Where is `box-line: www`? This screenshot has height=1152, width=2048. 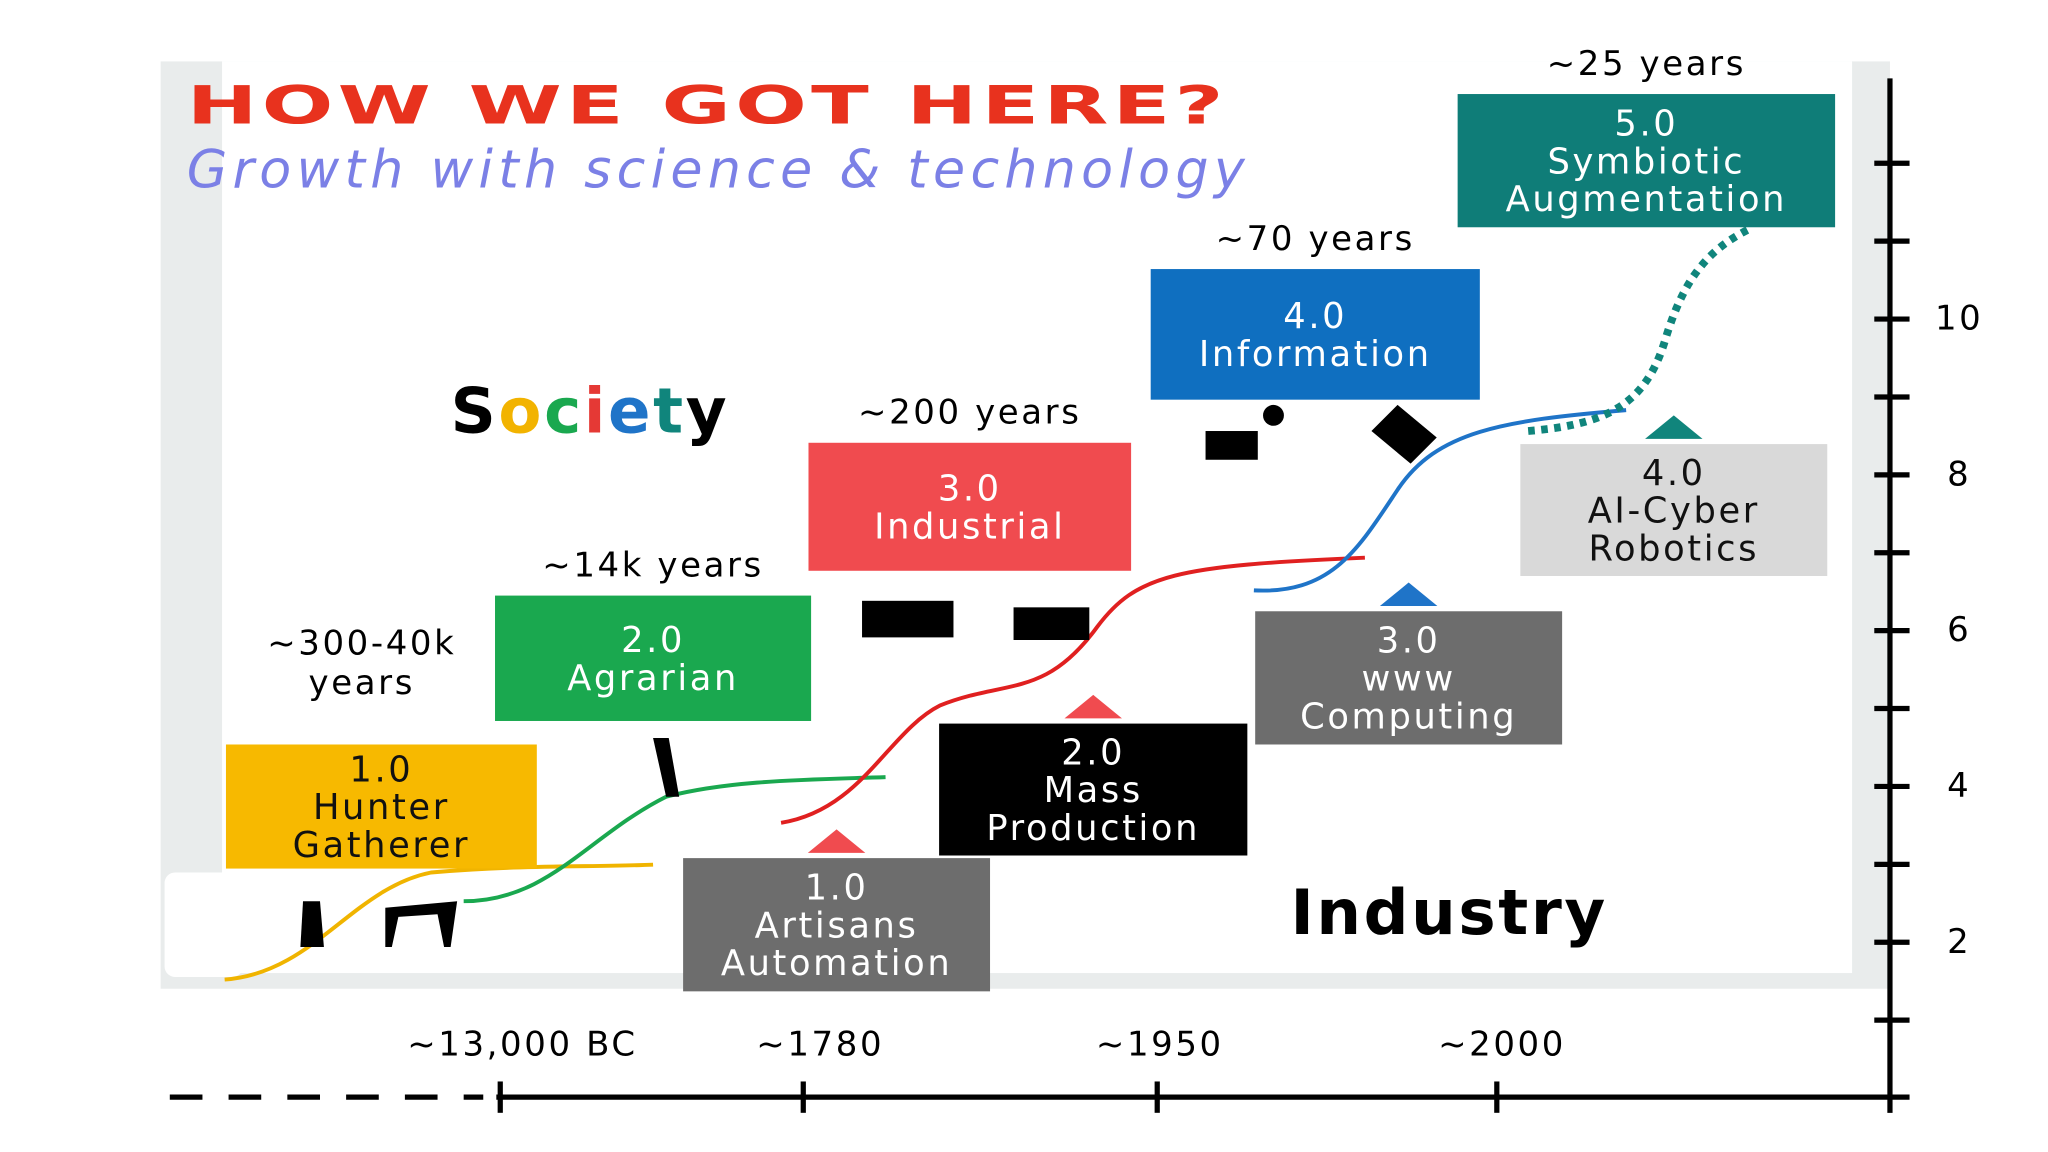 box-line: www is located at coordinates (1408, 678).